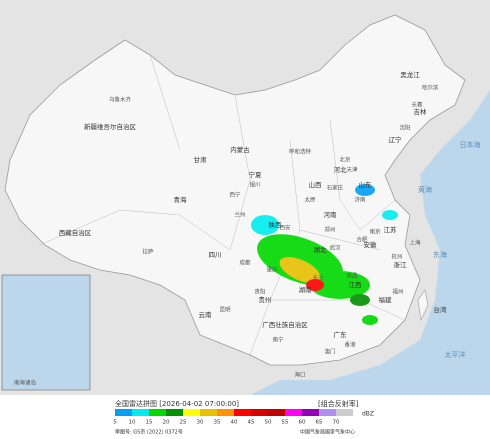 The height and width of the screenshot is (439, 490). What do you see at coordinates (316, 184) in the screenshot?
I see `map-label: 山西` at bounding box center [316, 184].